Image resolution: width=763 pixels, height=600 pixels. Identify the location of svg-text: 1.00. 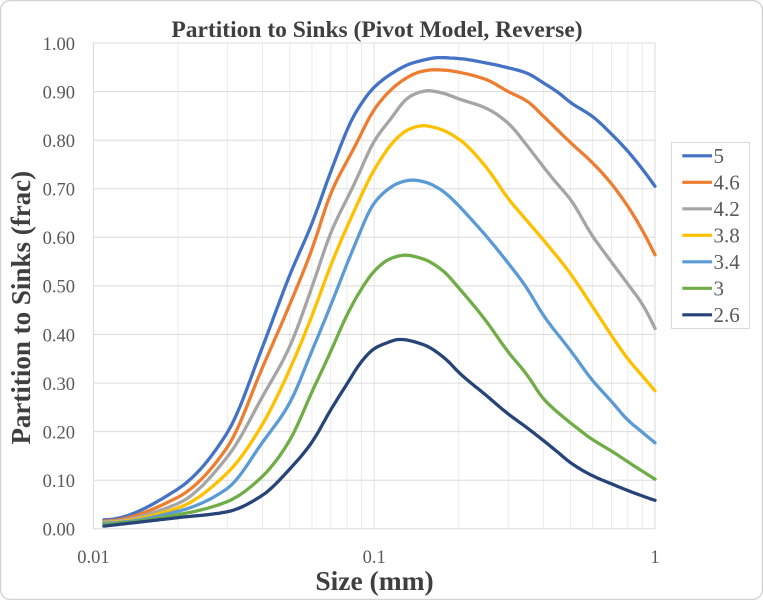
(59, 45).